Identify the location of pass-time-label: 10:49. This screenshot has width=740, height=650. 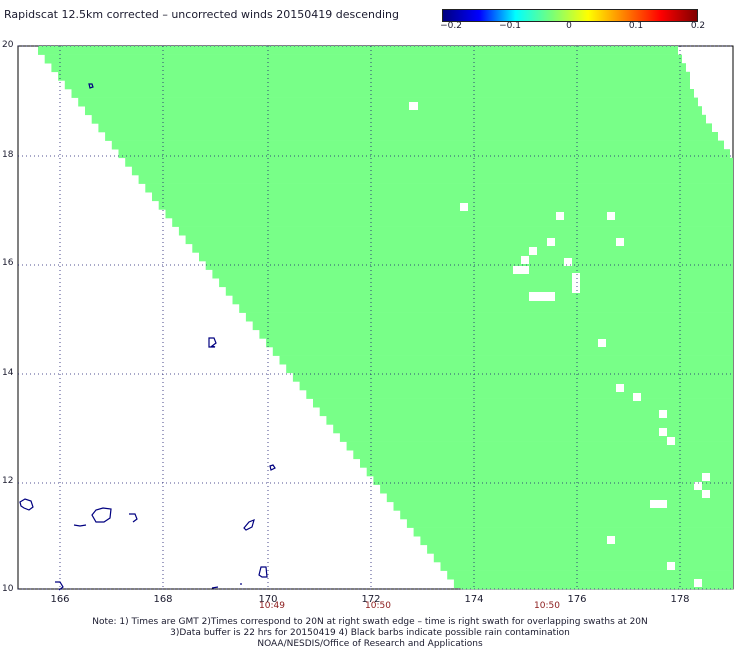
(272, 606).